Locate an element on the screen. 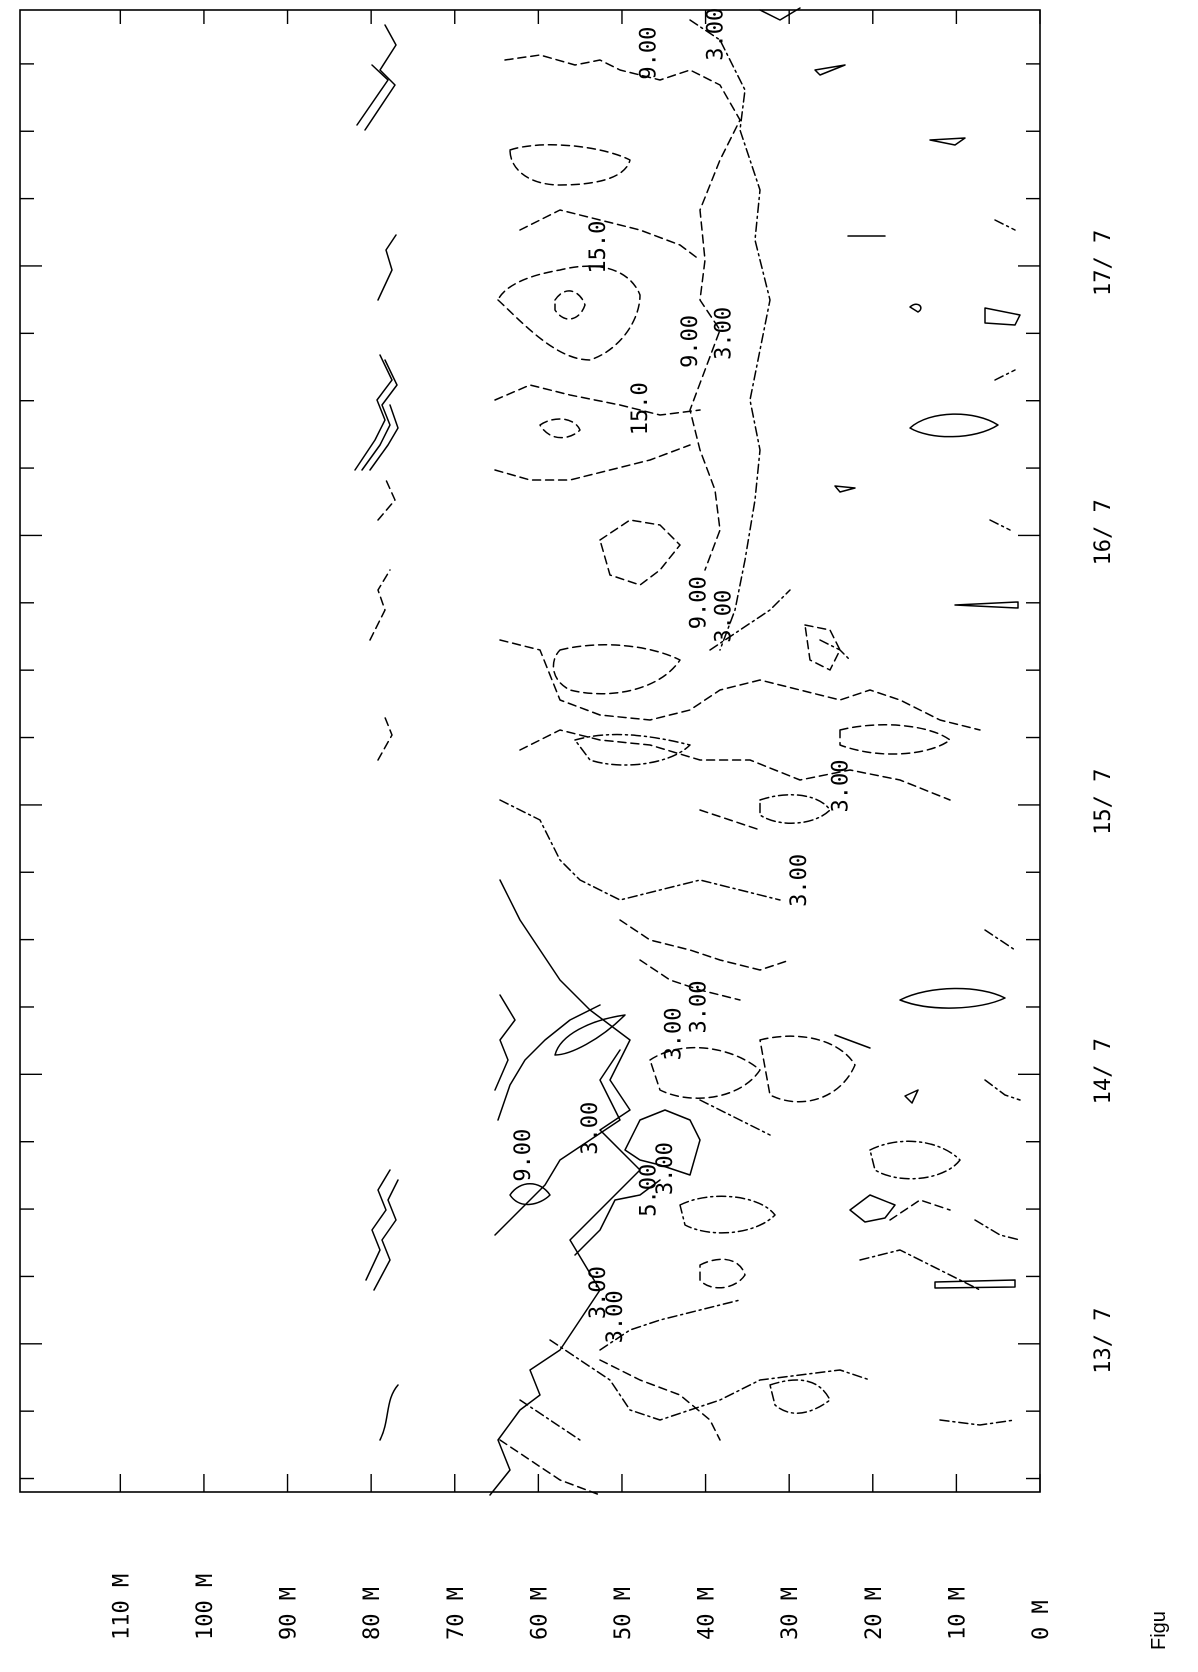 This screenshot has height=1672, width=1198. date-tick-label: 13/ 7 is located at coordinates (1103, 1341).